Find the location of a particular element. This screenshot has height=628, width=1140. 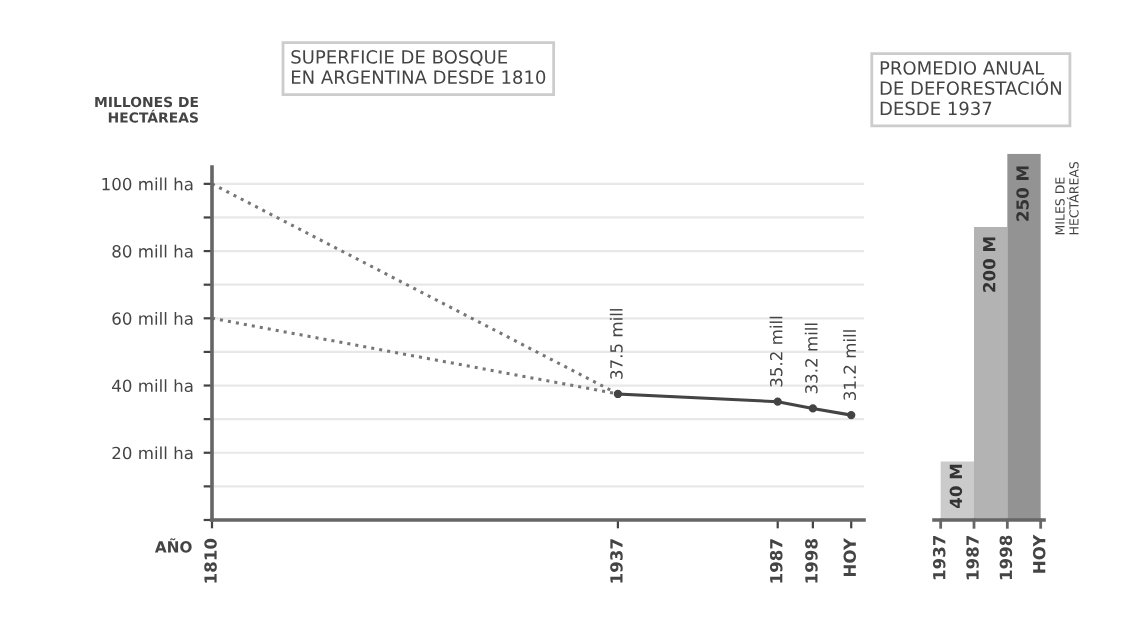

chart-title: SUPERFICIE DE BOSQUE EN ARGENTINA DESDE 1810 is located at coordinates (418, 67).